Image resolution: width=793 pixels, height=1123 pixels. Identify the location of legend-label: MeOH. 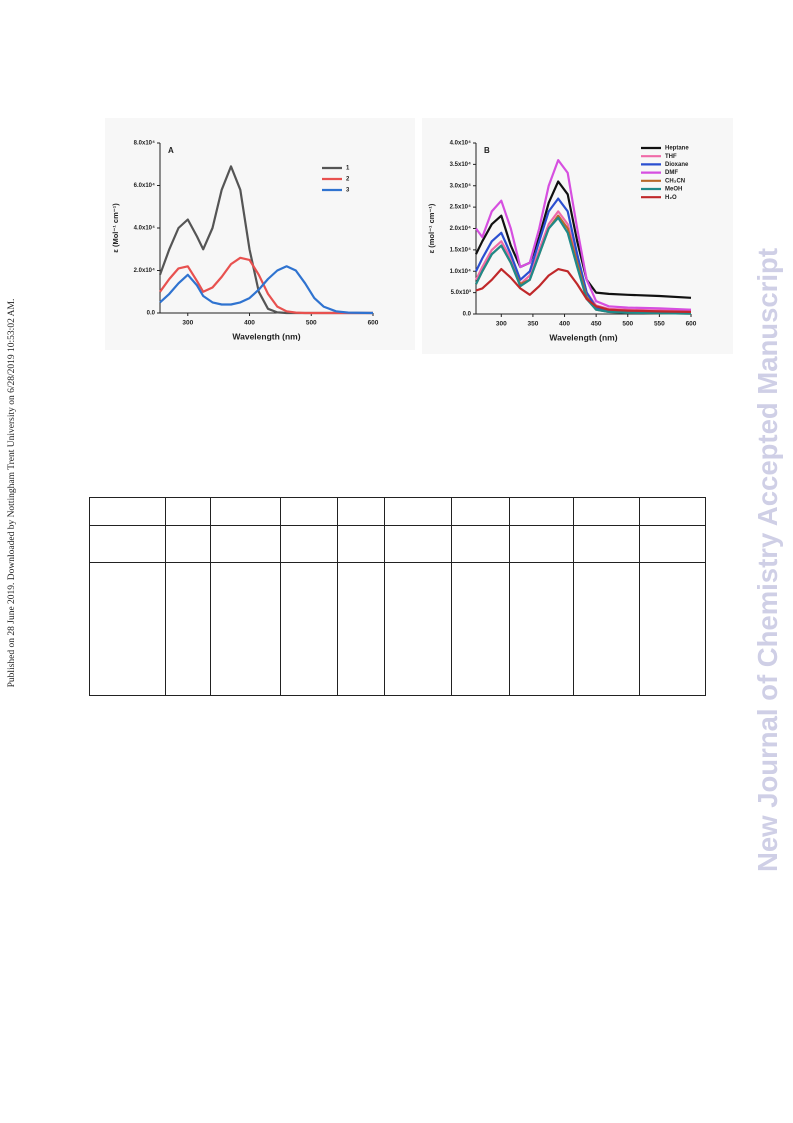
(673, 190).